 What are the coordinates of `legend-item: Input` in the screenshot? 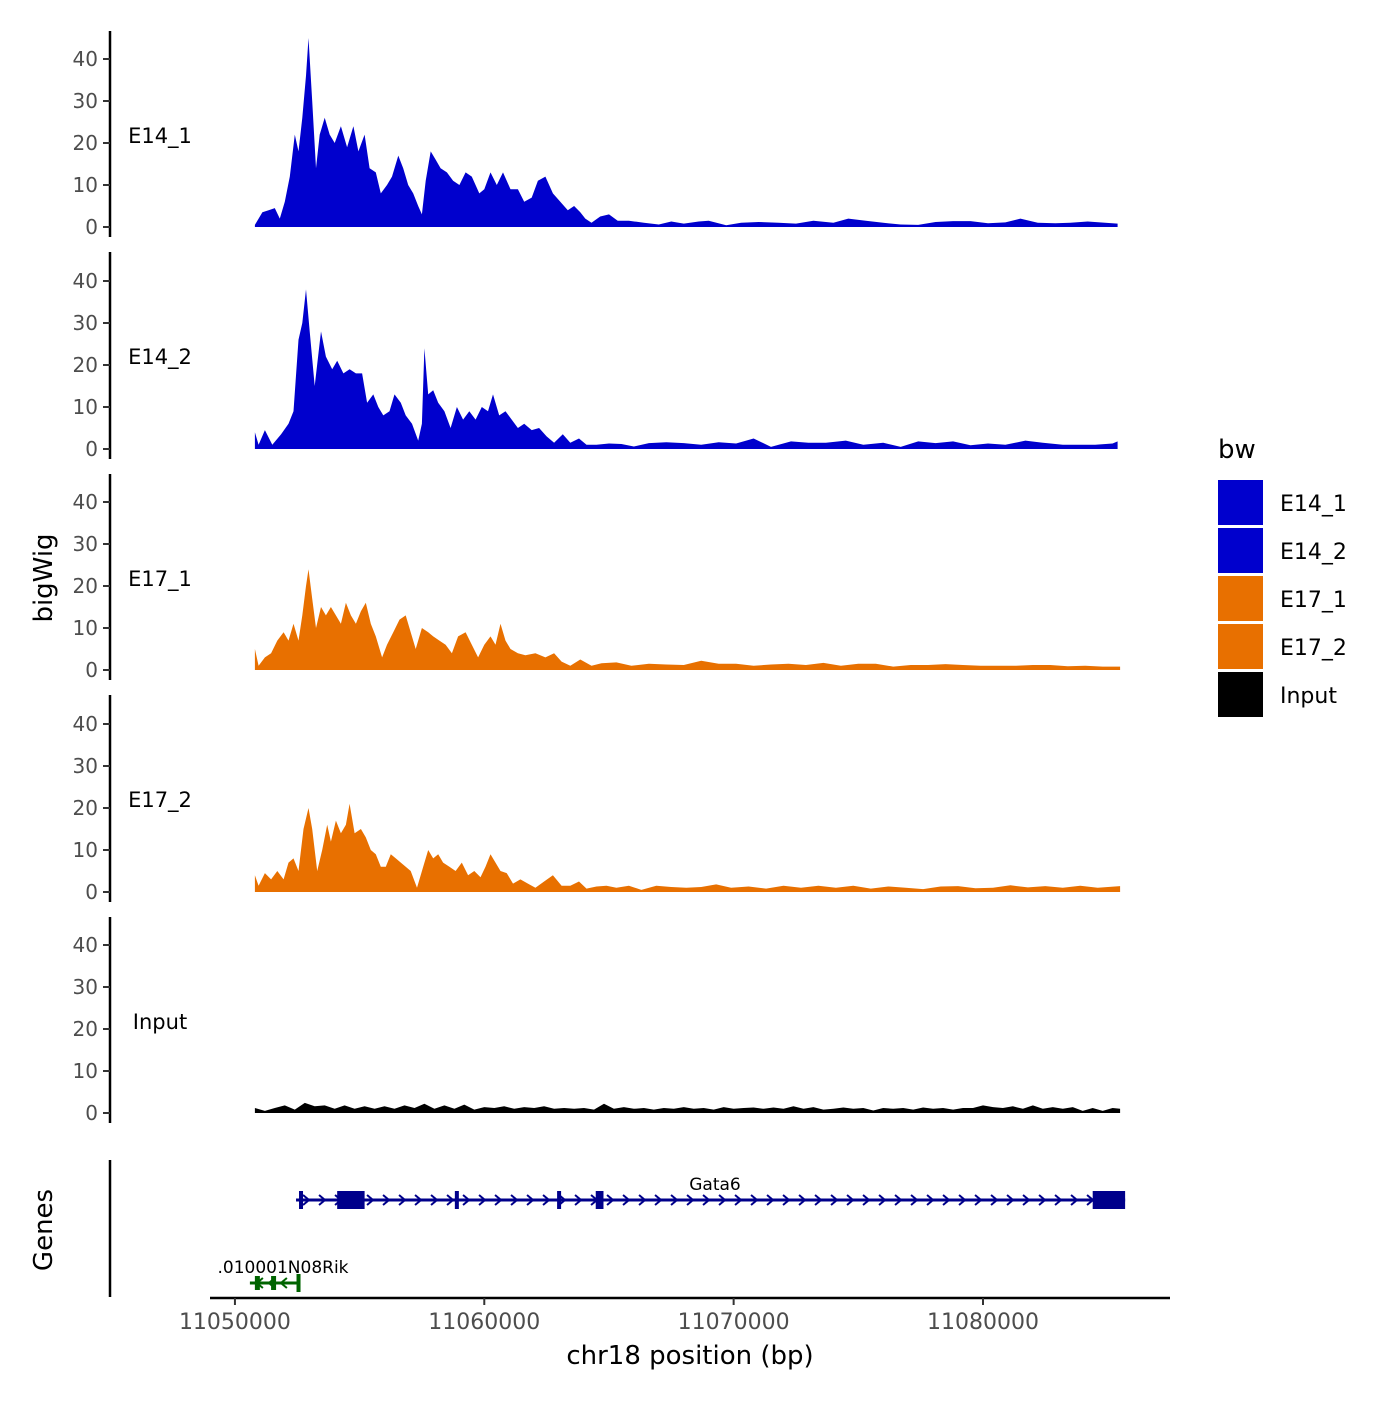 It's located at (1277, 694).